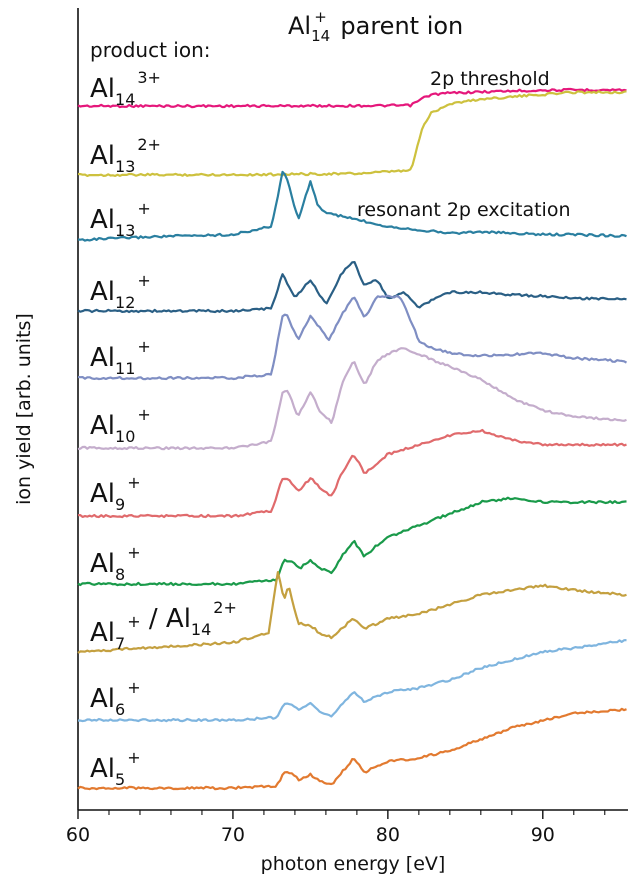  Describe the element at coordinates (490, 79) in the screenshot. I see `threshold-annotation: 2p threshold` at that location.